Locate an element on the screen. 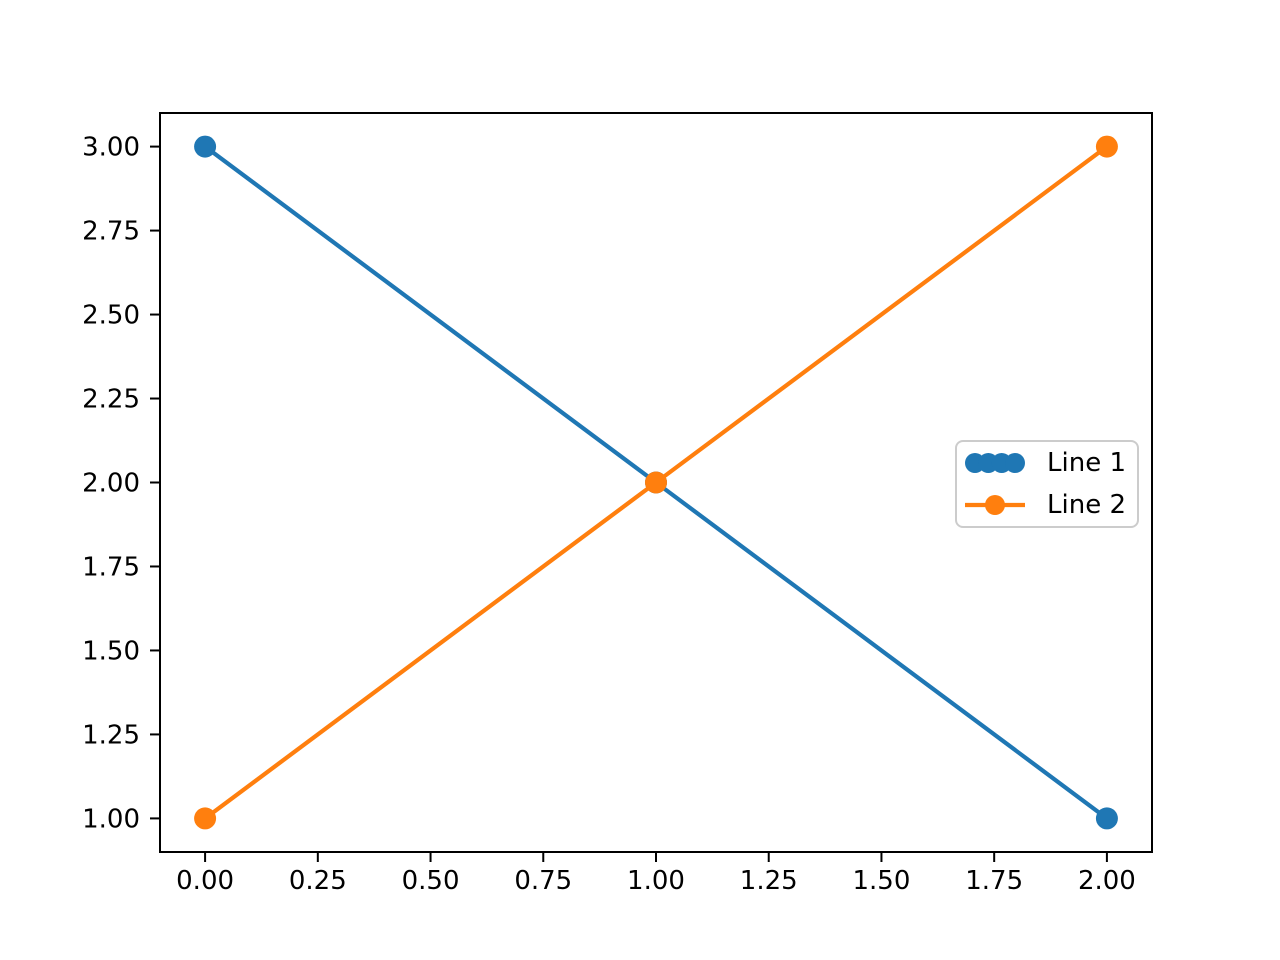 The image size is (1280, 960). legend-item-line1: Line 1 is located at coordinates (1048, 463).